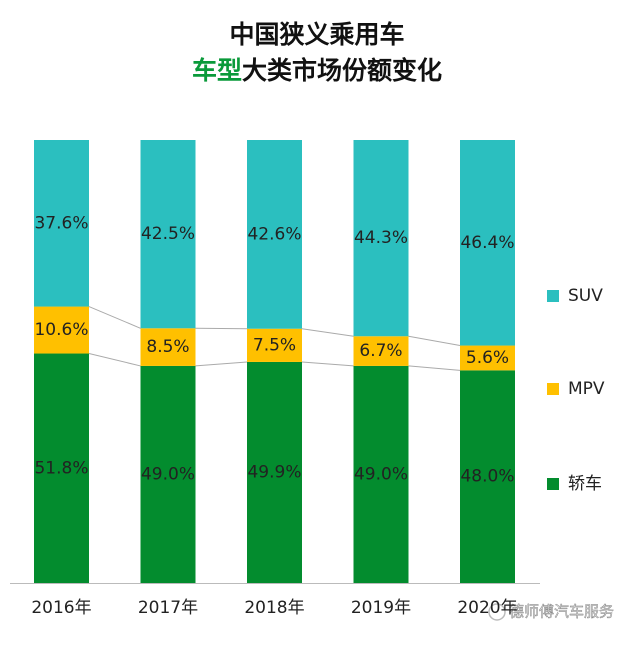 The image size is (634, 646). I want to click on subtitle-highlight: 车型, so click(217, 70).